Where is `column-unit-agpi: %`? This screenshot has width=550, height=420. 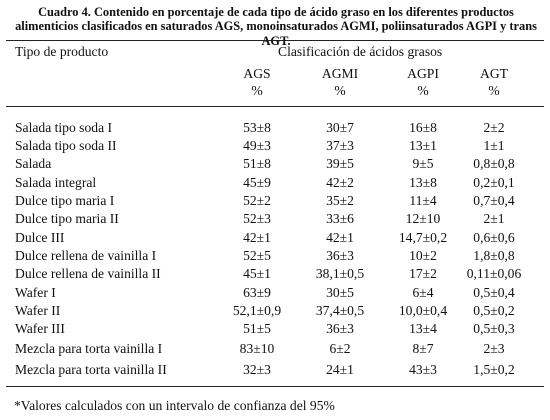 column-unit-agpi: % is located at coordinates (423, 90).